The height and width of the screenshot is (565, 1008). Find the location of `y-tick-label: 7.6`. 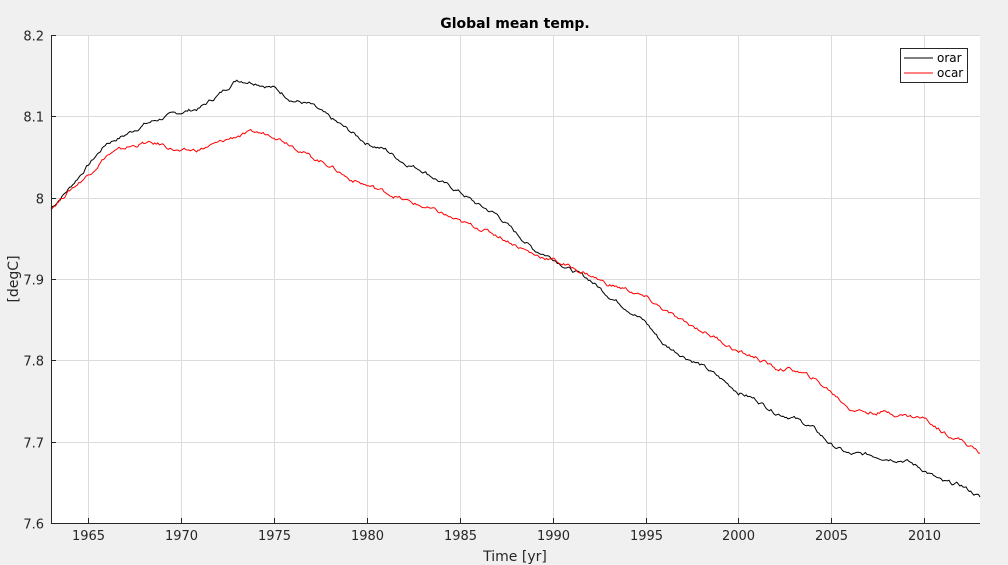

y-tick-label: 7.6 is located at coordinates (33, 525).